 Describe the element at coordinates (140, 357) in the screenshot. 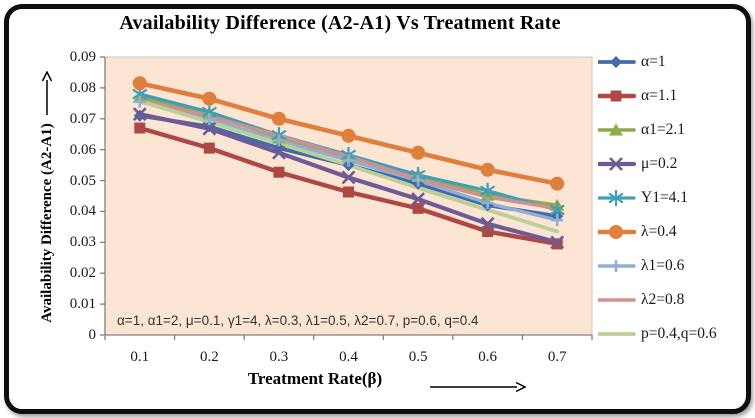

I see `x-tick-label: 0.1` at that location.